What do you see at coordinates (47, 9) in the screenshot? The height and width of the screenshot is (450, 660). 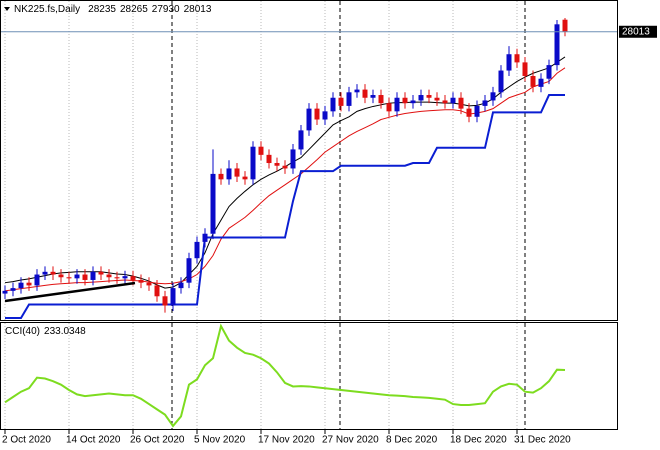 I see `chart-title: NK225.fs,Daily` at bounding box center [47, 9].